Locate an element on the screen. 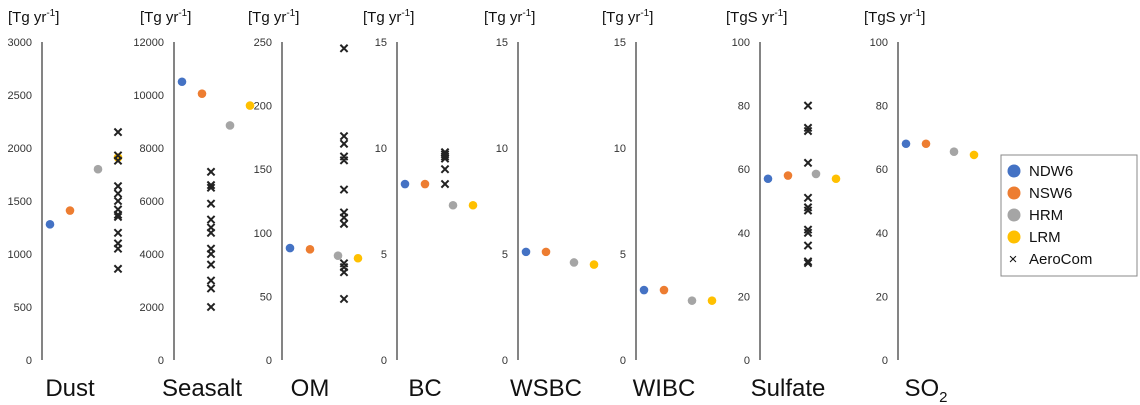 This screenshot has height=405, width=1140. panel-sulfate: 0 20 40 60 80 100 [TgS yr-1] Sulfate is located at coordinates (783, 205).